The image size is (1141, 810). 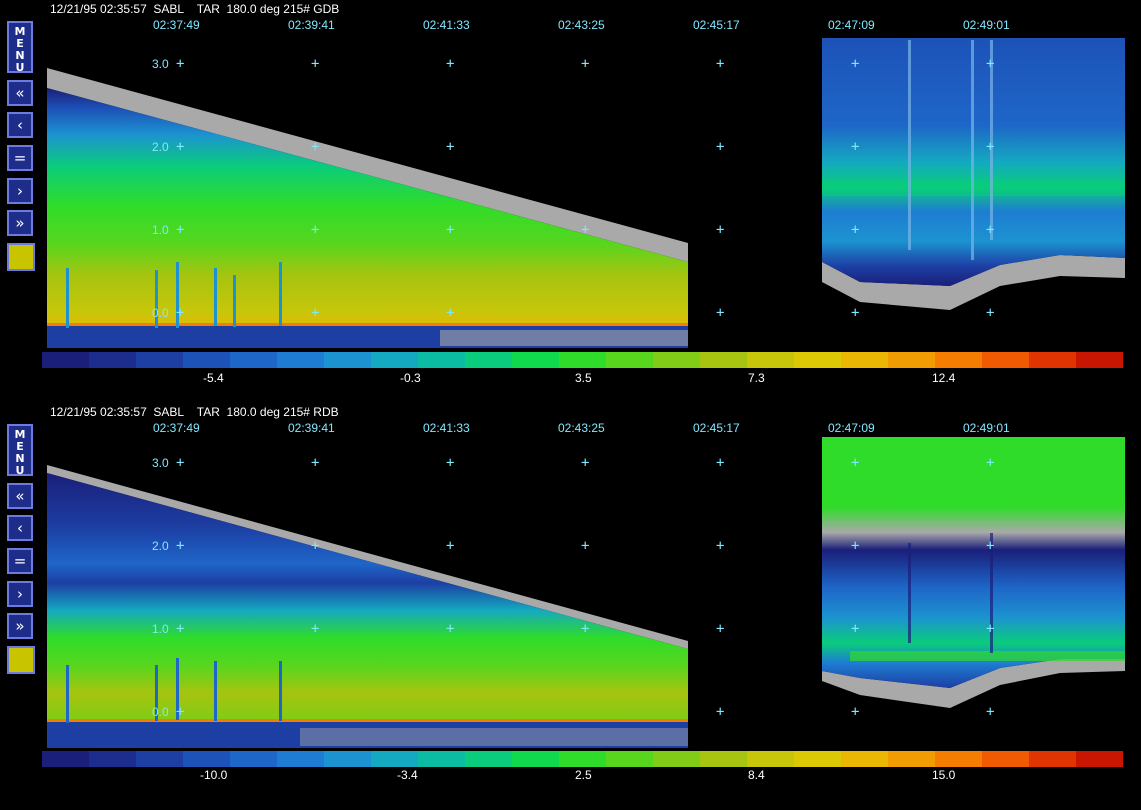 What do you see at coordinates (213, 378) in the screenshot?
I see `colorbar-label: -5.4` at bounding box center [213, 378].